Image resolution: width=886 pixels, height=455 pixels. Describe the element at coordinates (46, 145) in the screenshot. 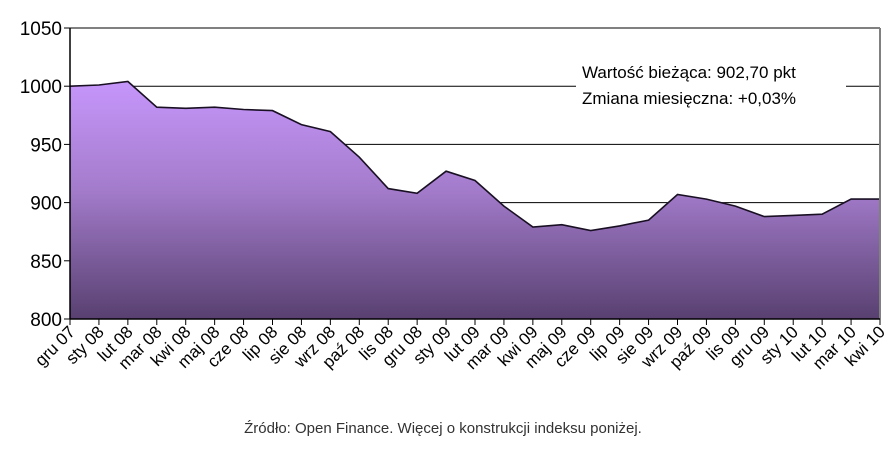

I see `y-tick-label: 950` at that location.